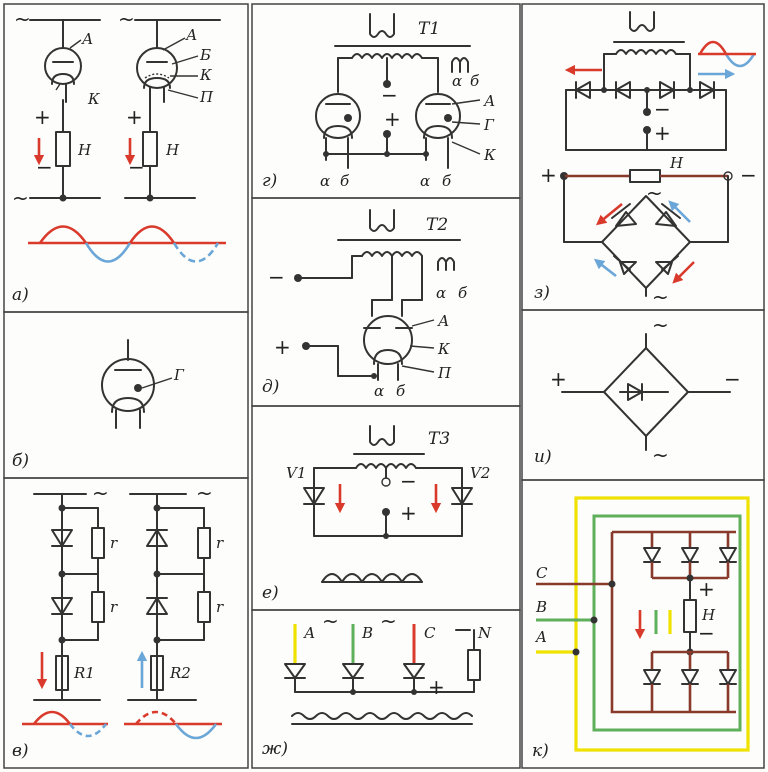 This screenshot has width=768, height=772. I want to click on diode-v2, so click(462, 496).